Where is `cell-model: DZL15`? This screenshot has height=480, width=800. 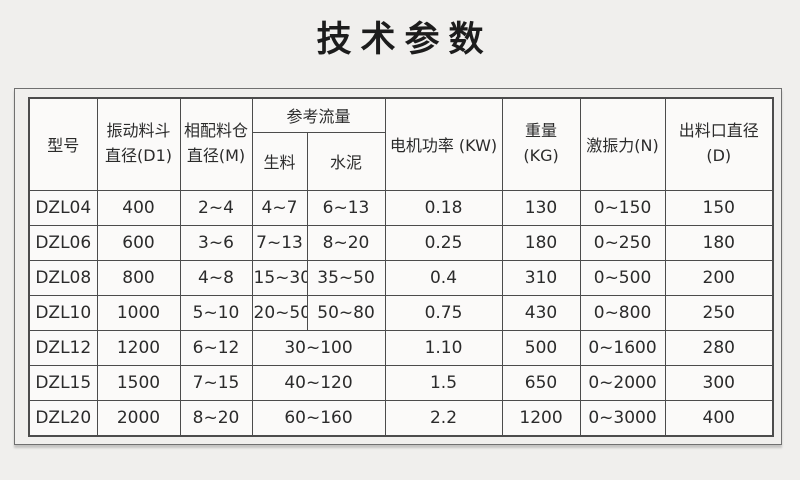 cell-model: DZL15 is located at coordinates (63, 383).